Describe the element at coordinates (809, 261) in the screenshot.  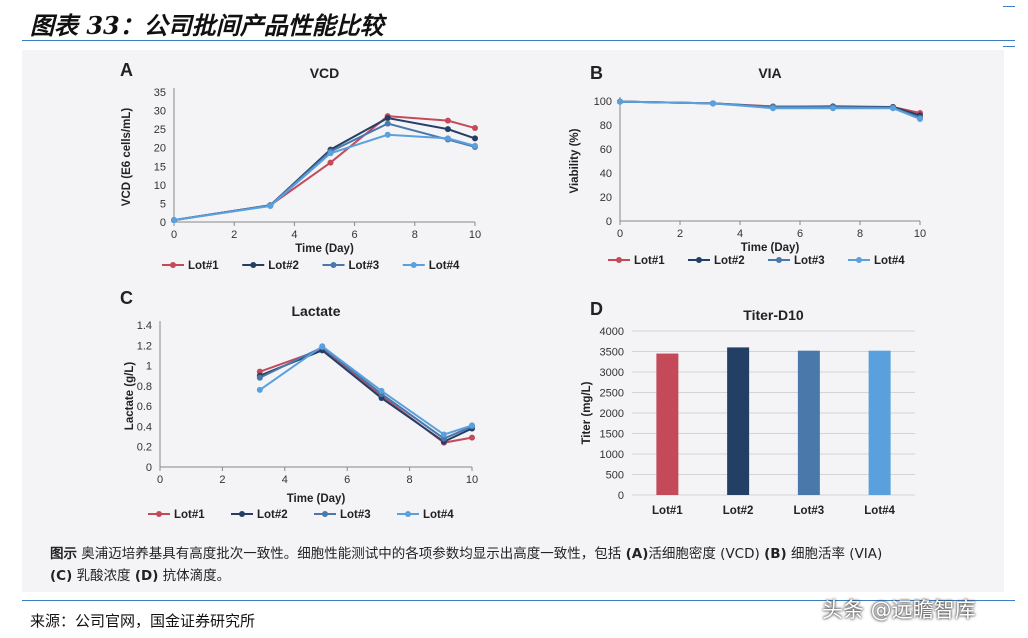
I see `chart-b-legend-label-3: Lot#3` at that location.